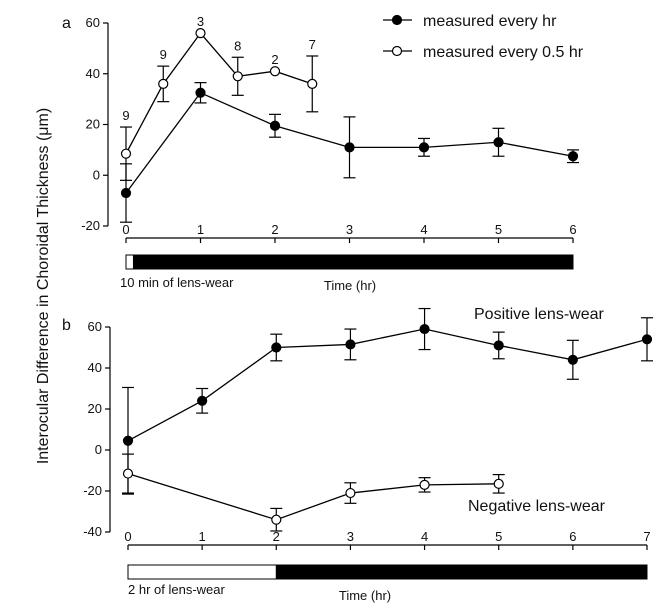  Describe the element at coordinates (66, 23) in the screenshot. I see `panel-a-letter: a` at that location.